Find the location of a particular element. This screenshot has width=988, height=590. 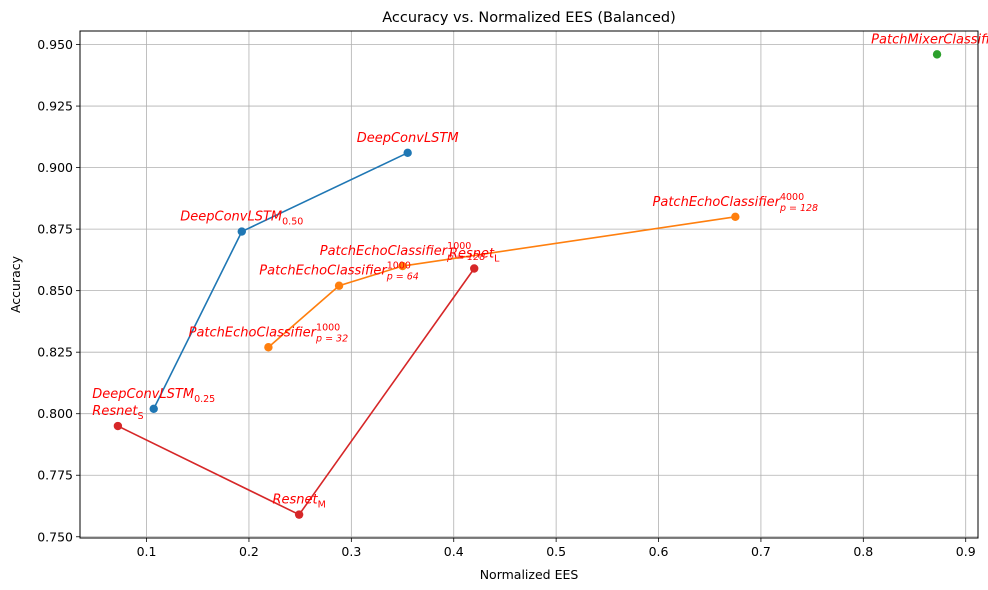

point-label: ResnetS is located at coordinates (117, 413).